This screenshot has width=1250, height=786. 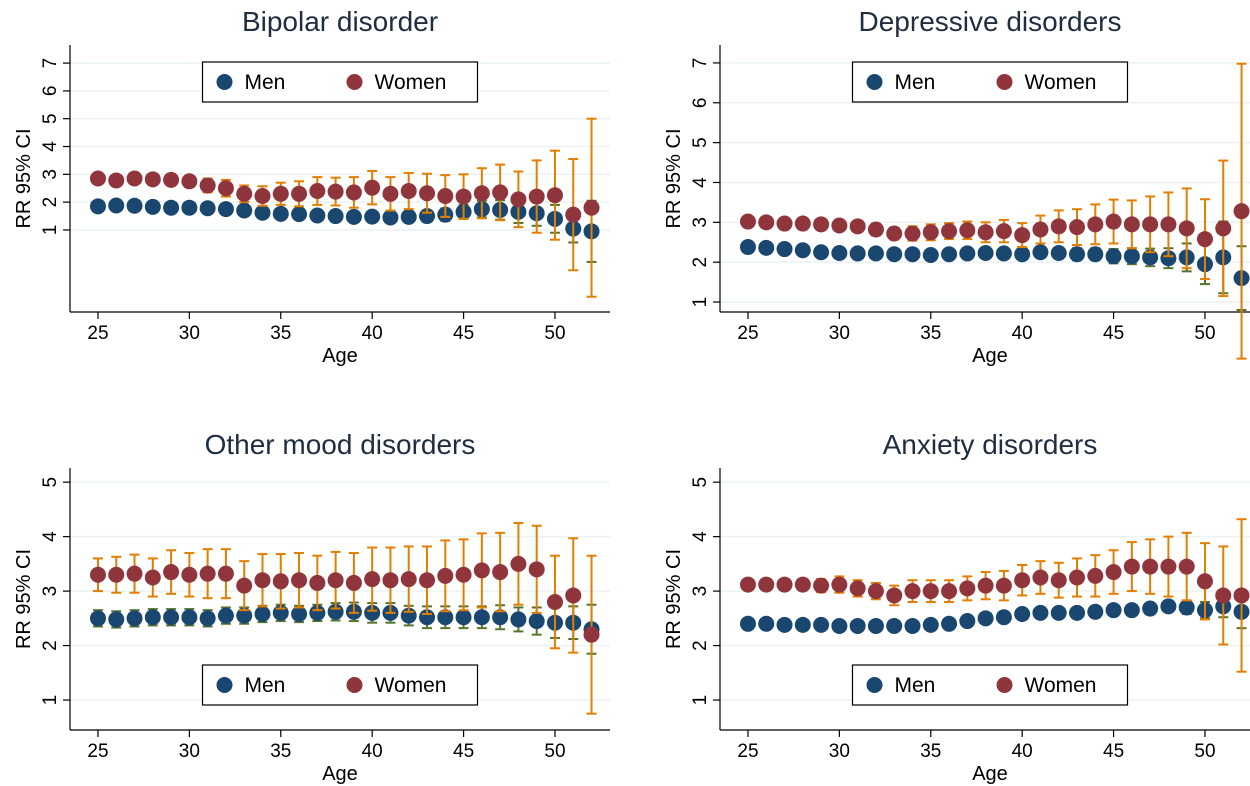 I want to click on x-tick-label: 30, so click(x=189, y=333).